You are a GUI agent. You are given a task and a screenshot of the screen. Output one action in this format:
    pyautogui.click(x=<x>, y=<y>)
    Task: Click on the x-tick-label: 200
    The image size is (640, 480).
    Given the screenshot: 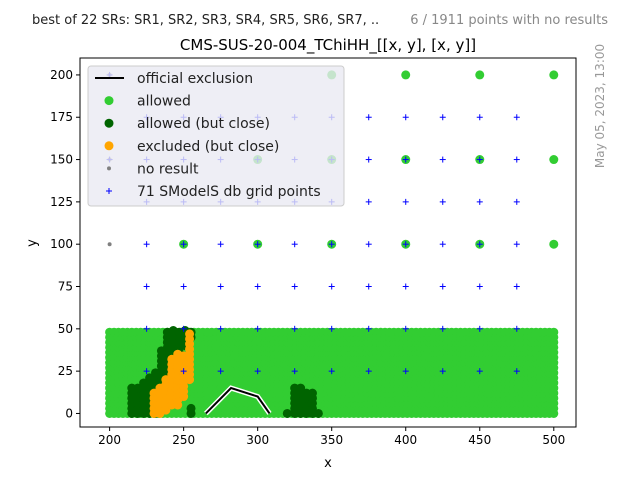 What is the action you would take?
    pyautogui.click(x=109, y=440)
    